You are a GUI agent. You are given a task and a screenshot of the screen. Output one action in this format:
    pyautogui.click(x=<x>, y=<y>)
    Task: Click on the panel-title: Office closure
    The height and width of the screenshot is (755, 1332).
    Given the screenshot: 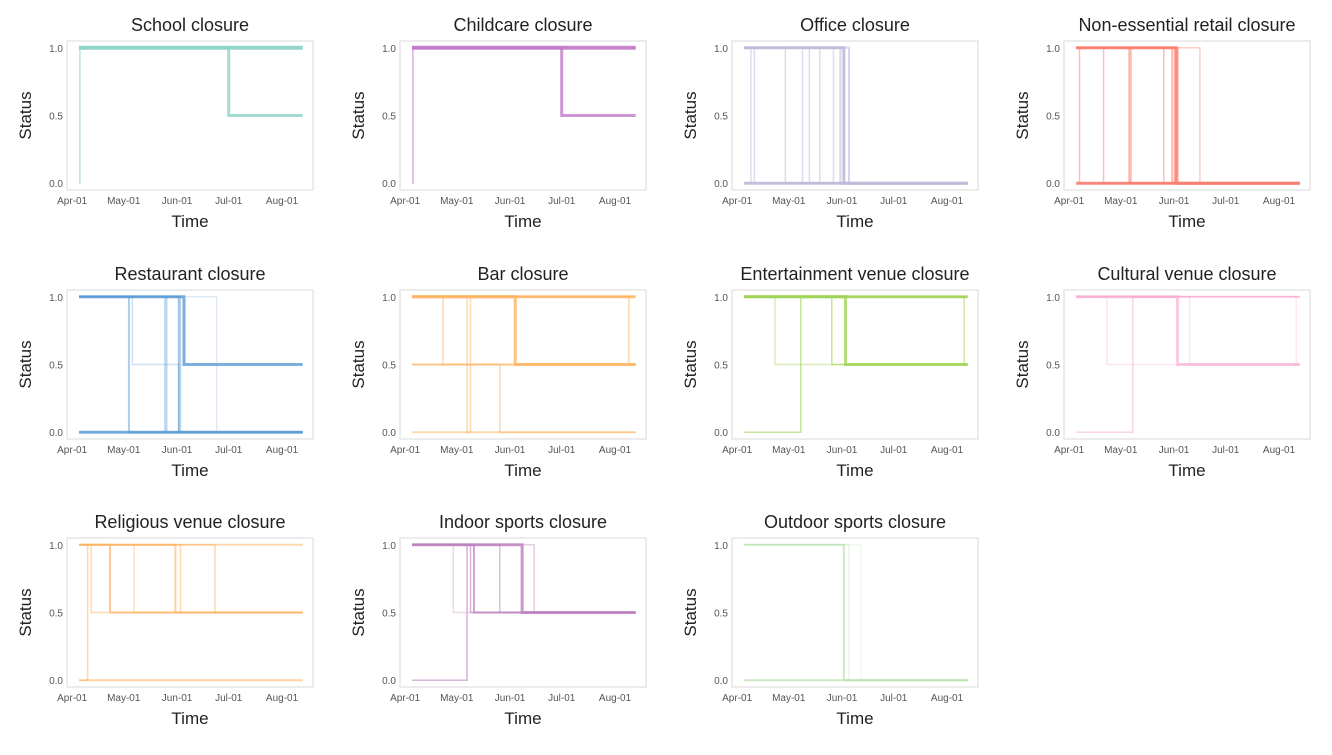 What is the action you would take?
    pyautogui.click(x=855, y=25)
    